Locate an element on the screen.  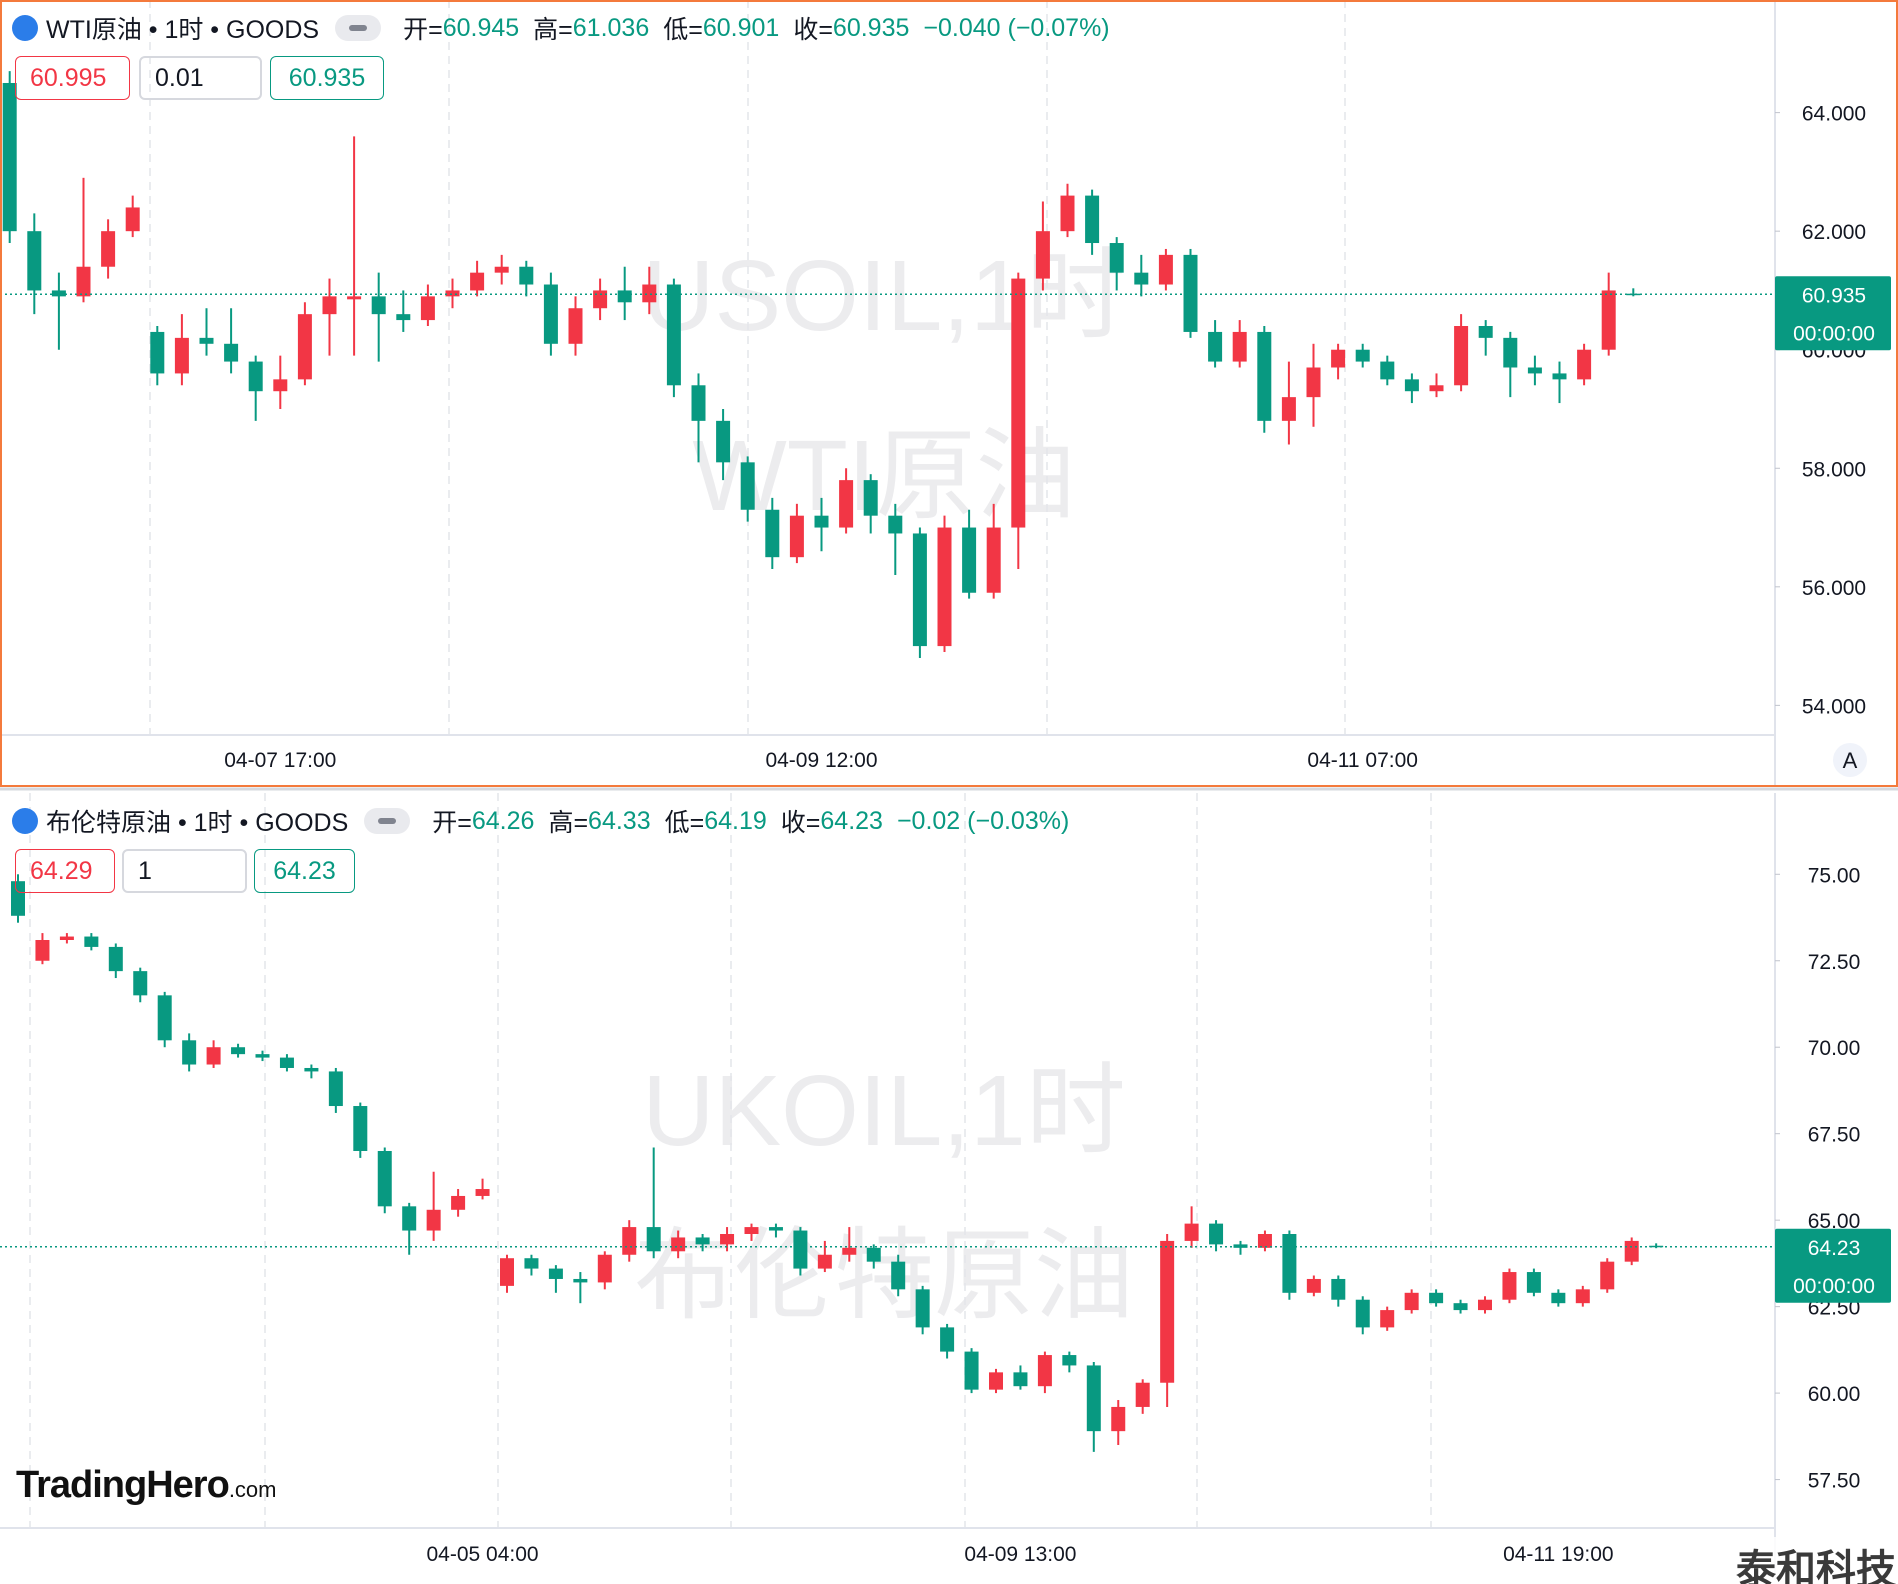
x-tick-label: 04-07 17:00 is located at coordinates (280, 760).